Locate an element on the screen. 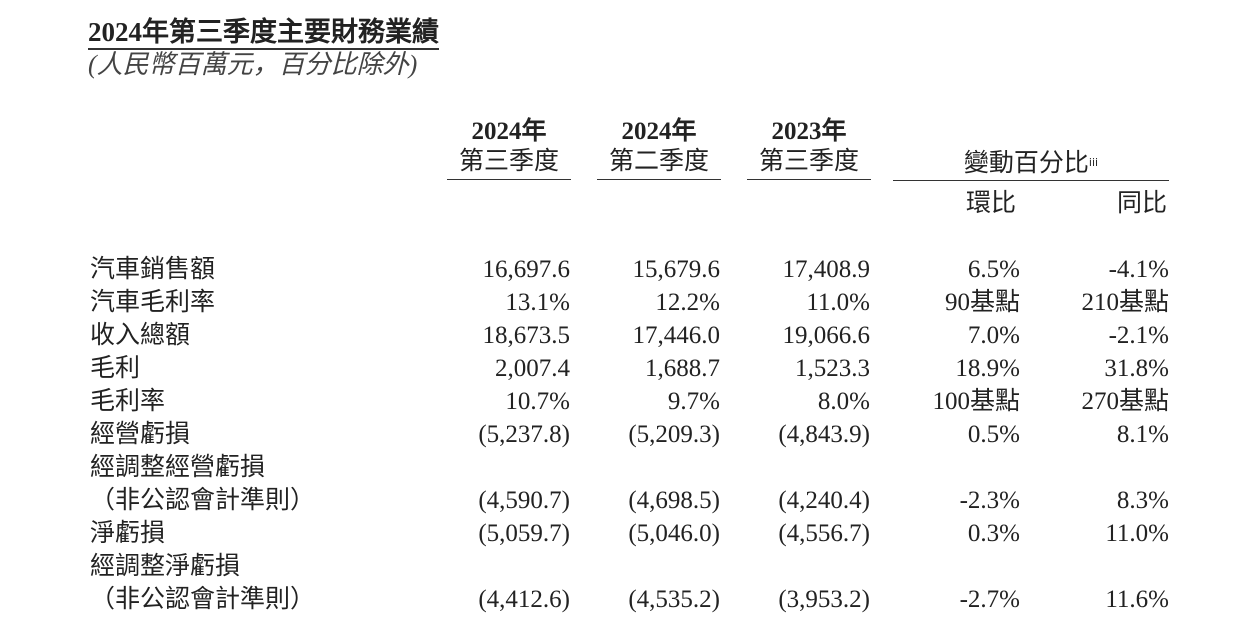  cell-yoy-change: 31.8% is located at coordinates (1136, 368).